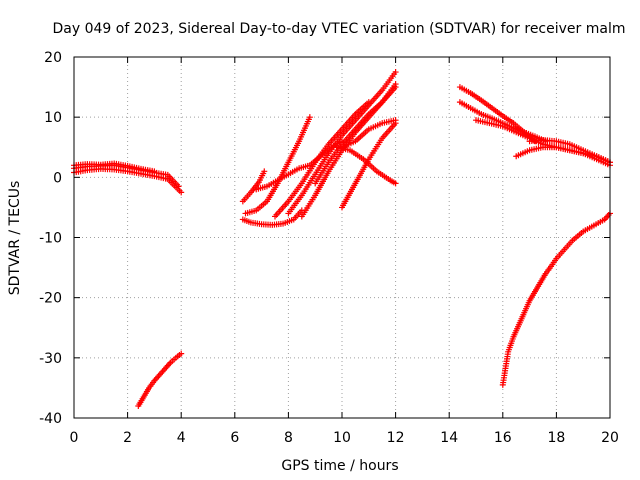  I want to click on y-axis-label: SDTVAR / TECUs, so click(15, 238).